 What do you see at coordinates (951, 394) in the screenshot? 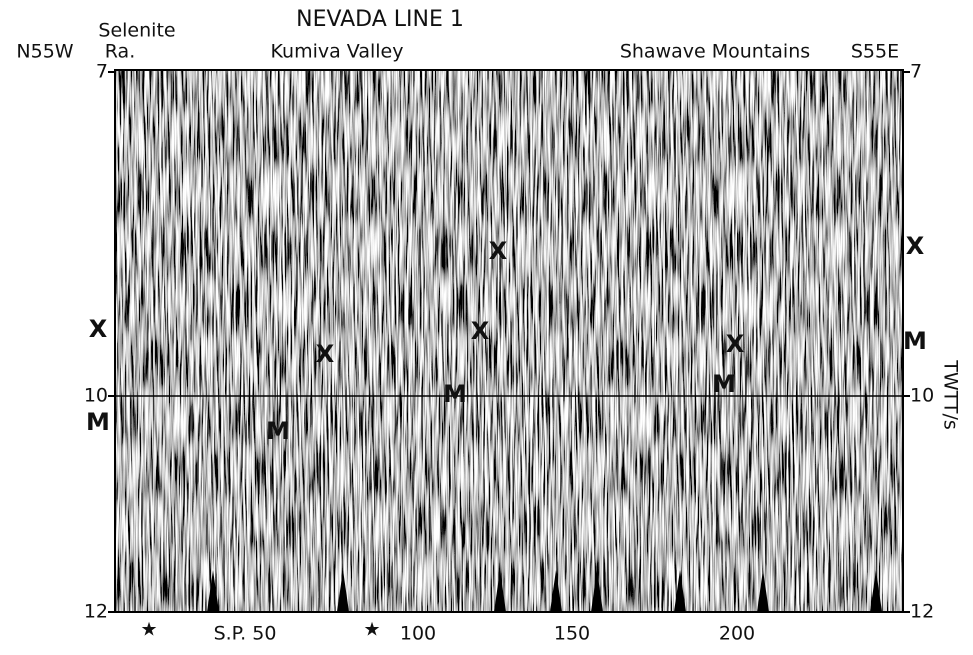
I see `right-axis-label: TWTT/s` at bounding box center [951, 394].